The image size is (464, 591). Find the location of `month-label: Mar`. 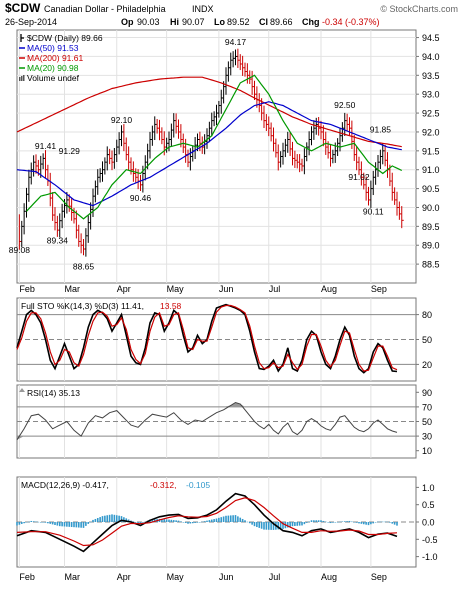

month-label: Mar is located at coordinates (73, 577).